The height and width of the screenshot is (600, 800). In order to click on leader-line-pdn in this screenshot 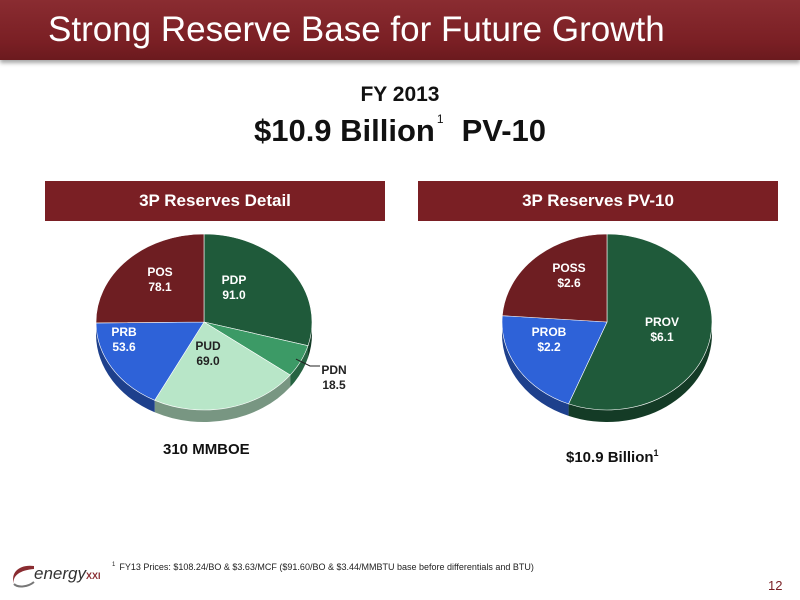, I will do `click(307, 362)`.